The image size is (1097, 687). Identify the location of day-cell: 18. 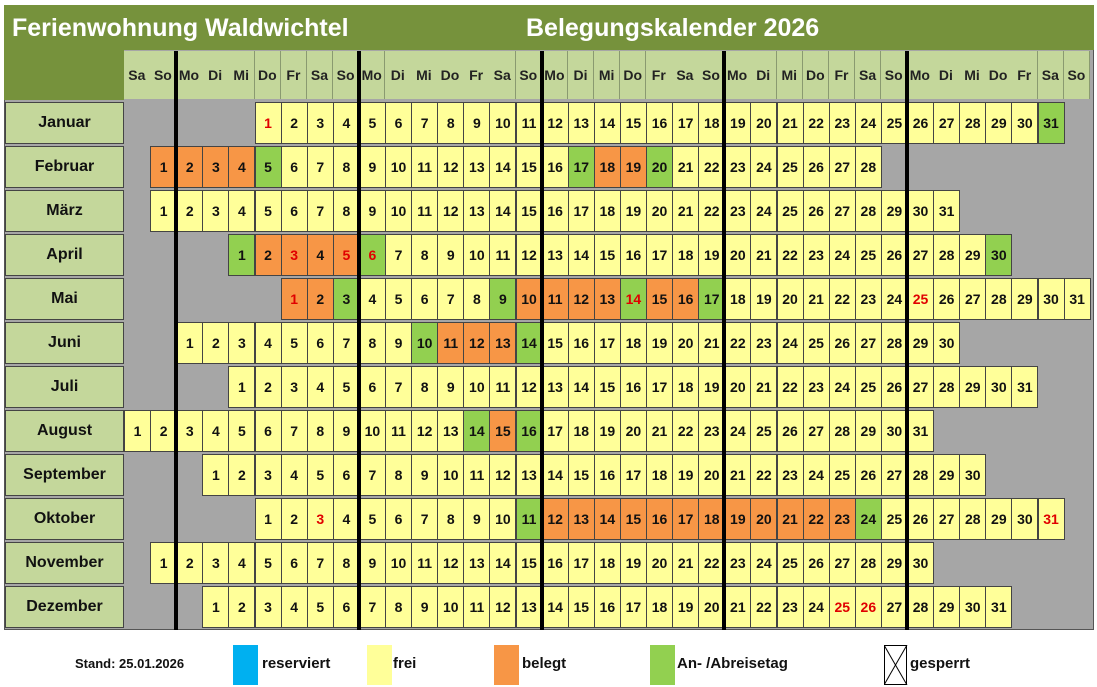
(686, 255).